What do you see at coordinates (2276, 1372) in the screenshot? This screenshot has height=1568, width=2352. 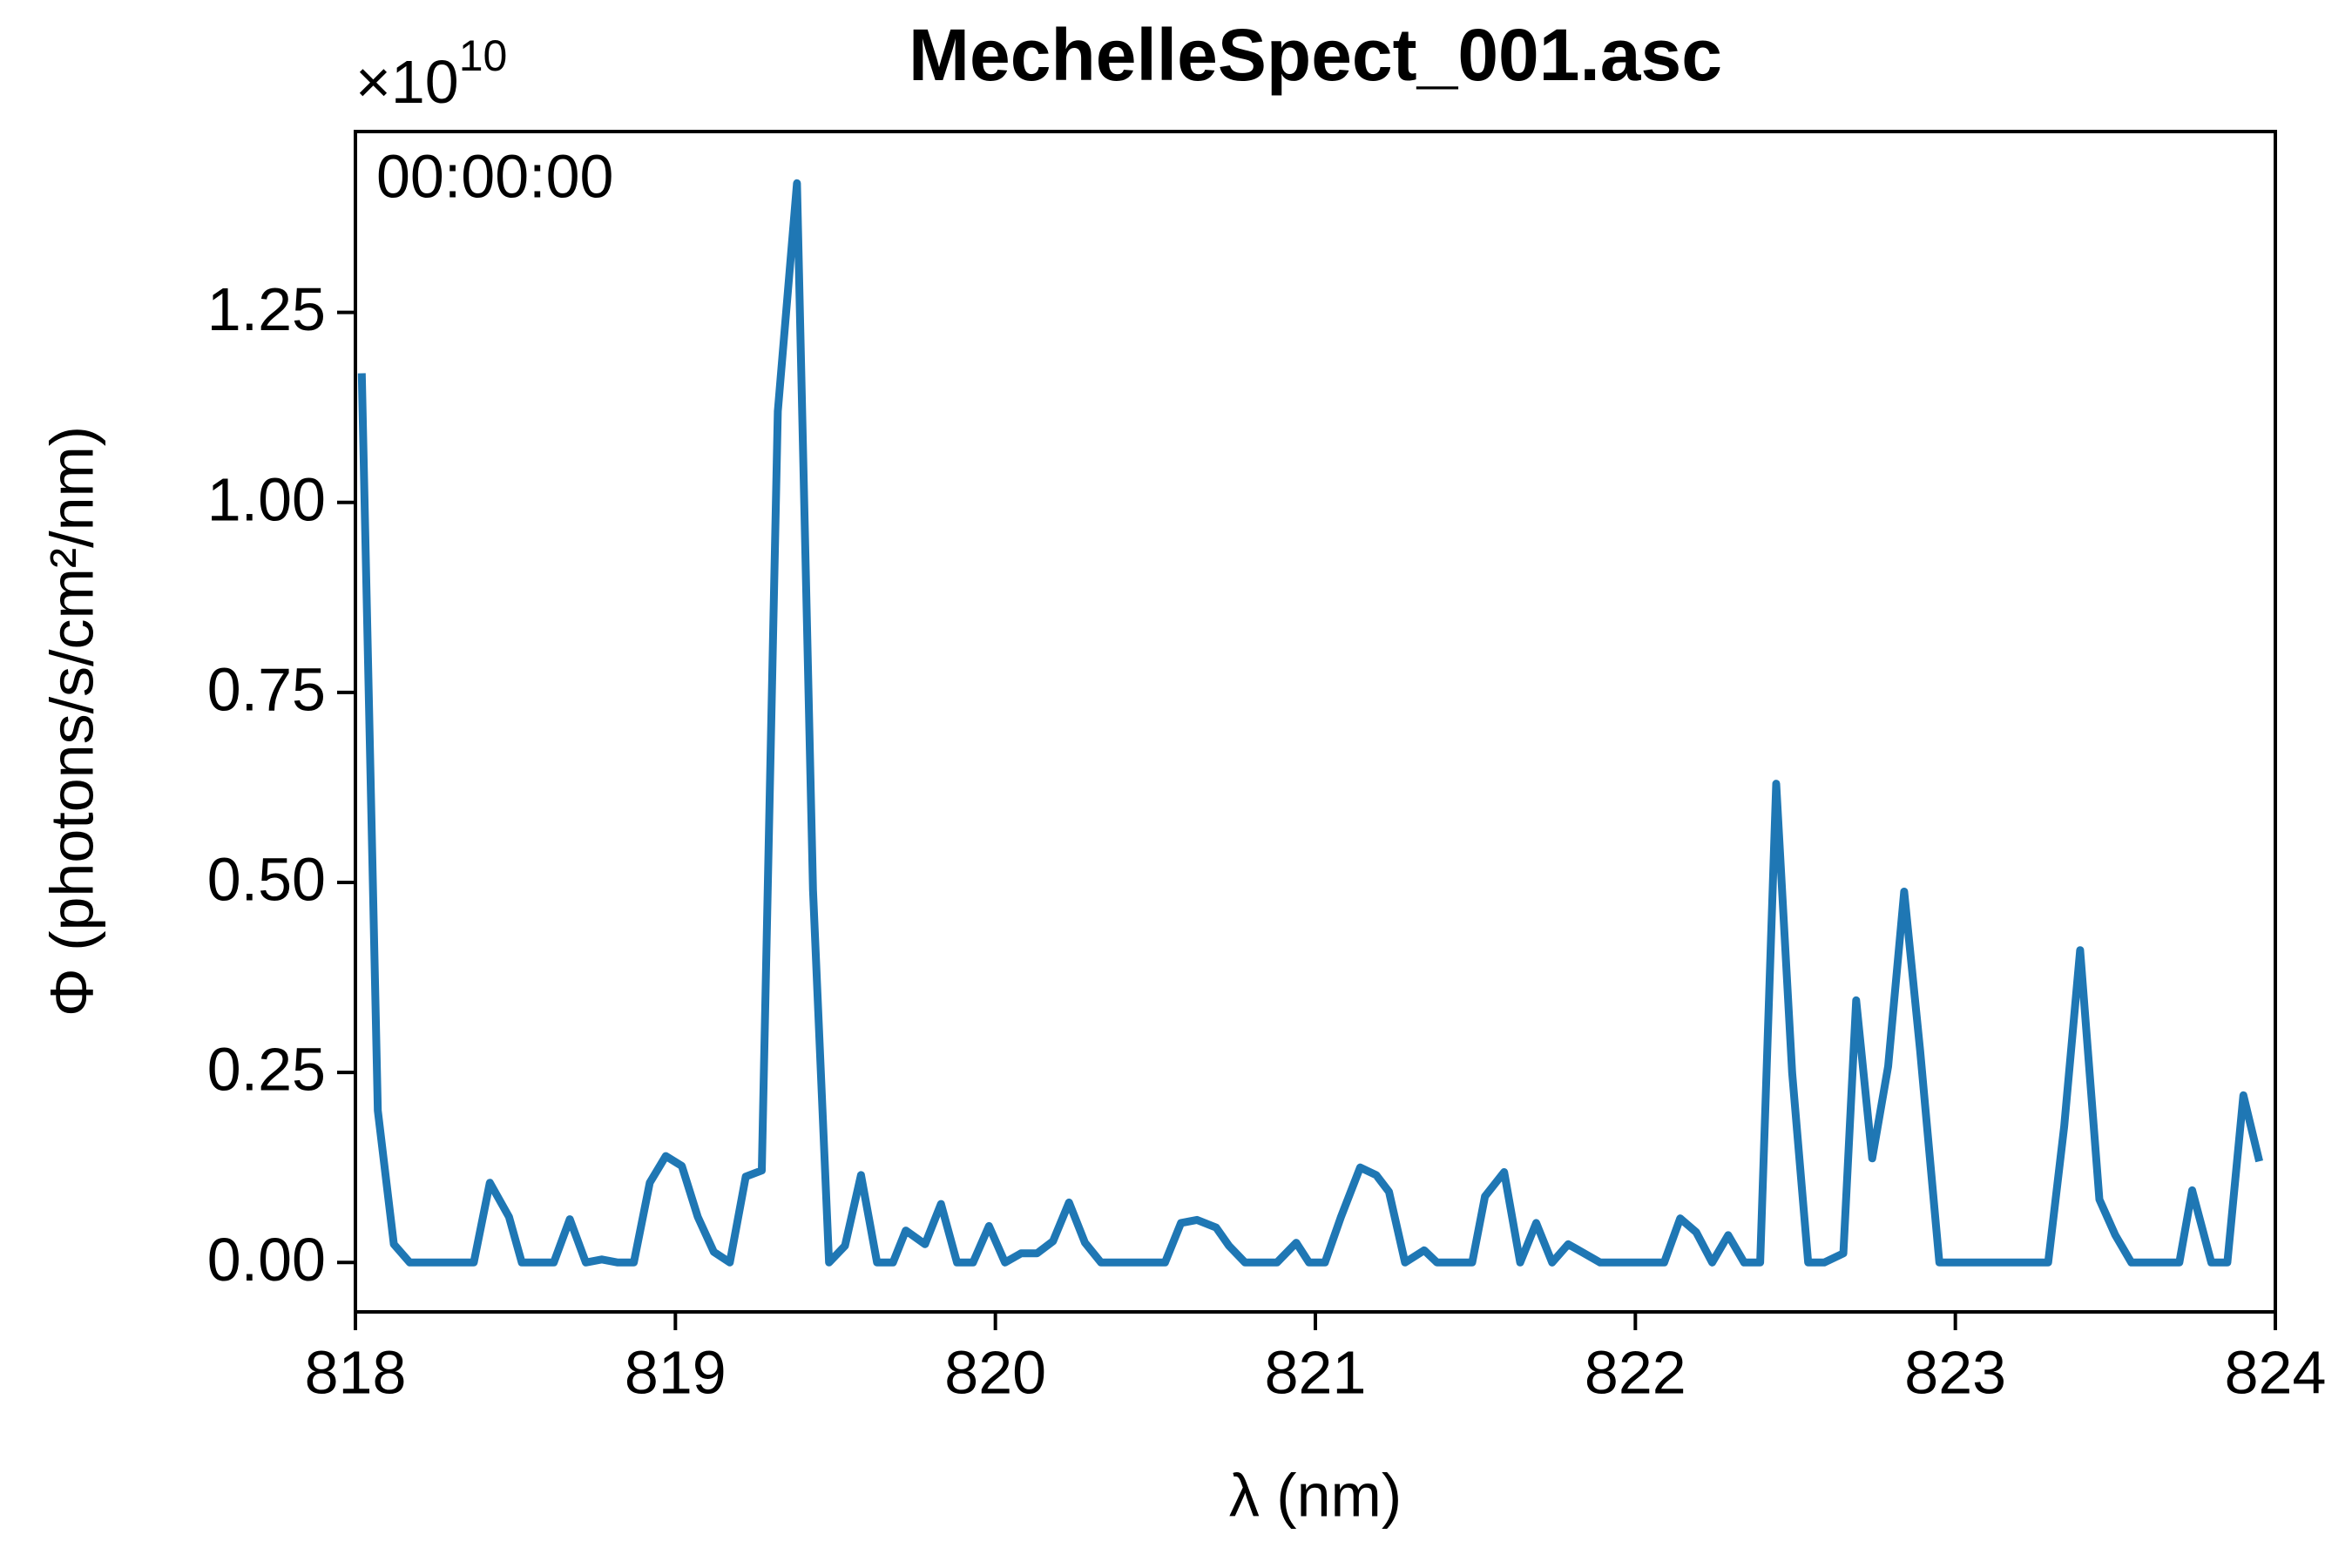 I see `x-tick-label: 824` at bounding box center [2276, 1372].